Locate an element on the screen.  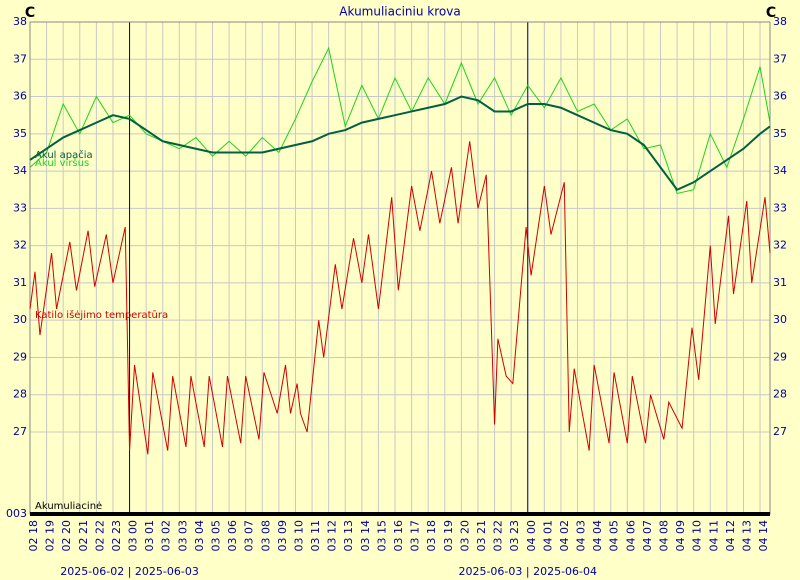
y2-tick-label: 29 is located at coordinates (780, 356).